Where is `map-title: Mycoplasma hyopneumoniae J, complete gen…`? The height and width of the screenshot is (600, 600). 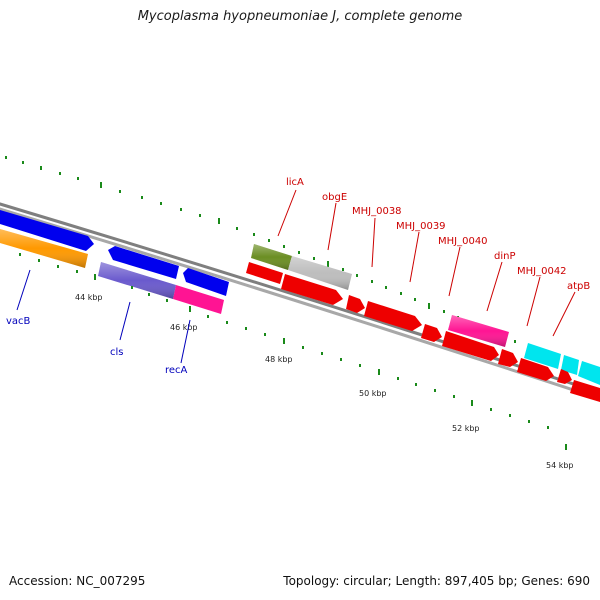 map-title: Mycoplasma hyopneumoniae J, complete gen… is located at coordinates (300, 16).